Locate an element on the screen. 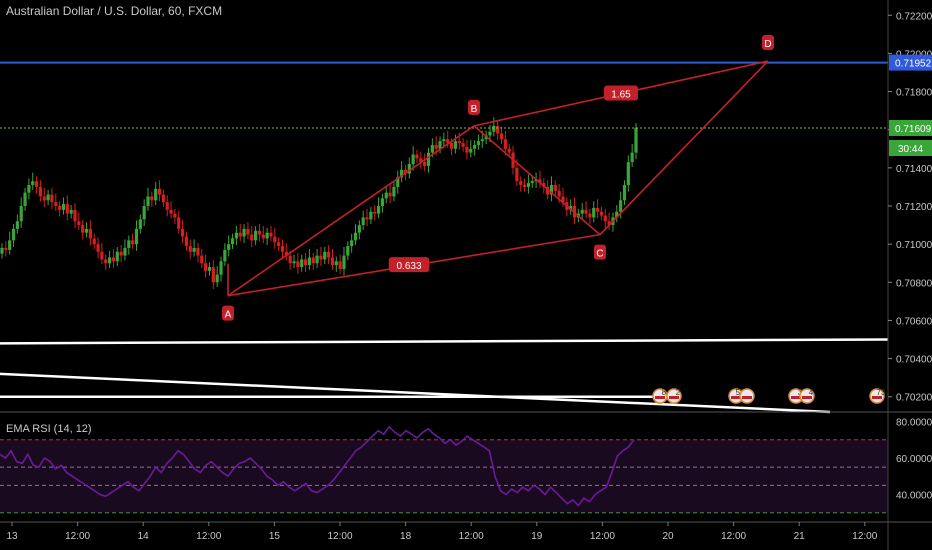 This screenshot has height=550, width=932. descending-trendline is located at coordinates (415, 393).